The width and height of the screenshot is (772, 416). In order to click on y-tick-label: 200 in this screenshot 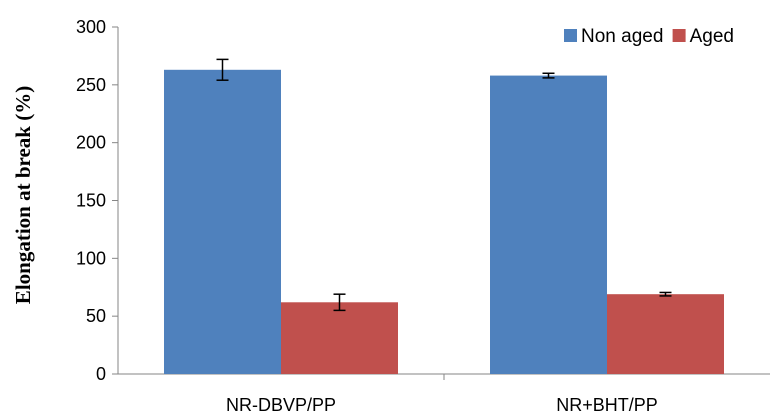, I will do `click(91, 143)`.